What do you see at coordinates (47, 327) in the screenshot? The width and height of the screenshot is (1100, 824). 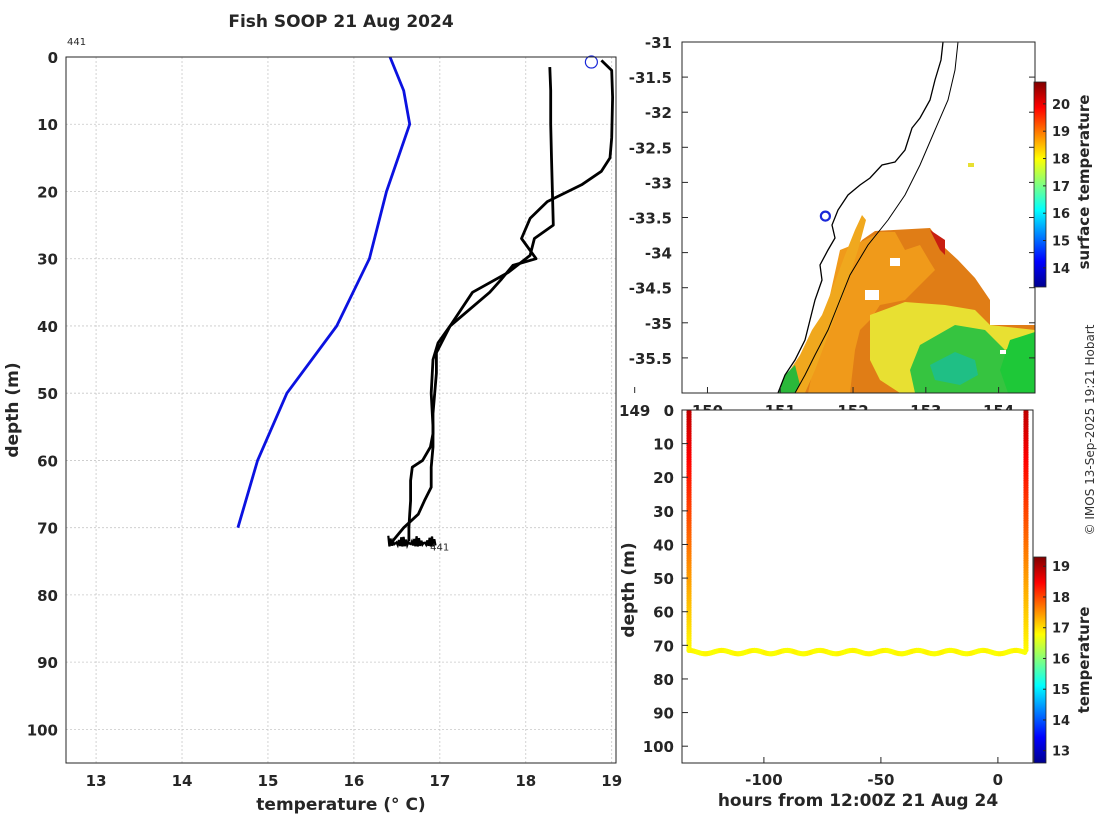 I see `y-tick-label: 40` at bounding box center [47, 327].